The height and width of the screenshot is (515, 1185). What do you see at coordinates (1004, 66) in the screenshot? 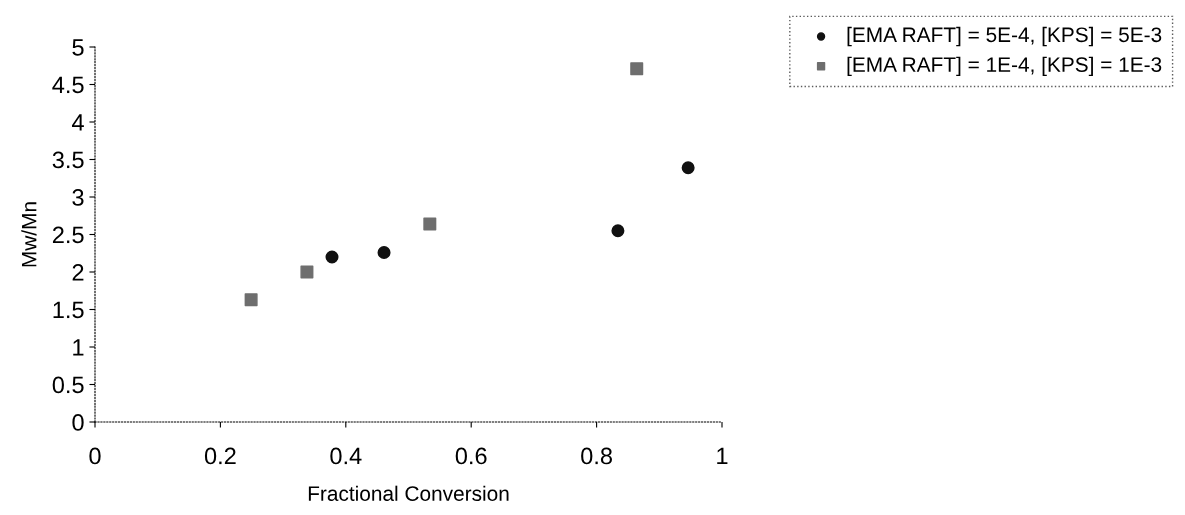
I see `legend-label: [EMA RAFT] = 1E-4, [KPS] = 1E-3` at bounding box center [1004, 66].